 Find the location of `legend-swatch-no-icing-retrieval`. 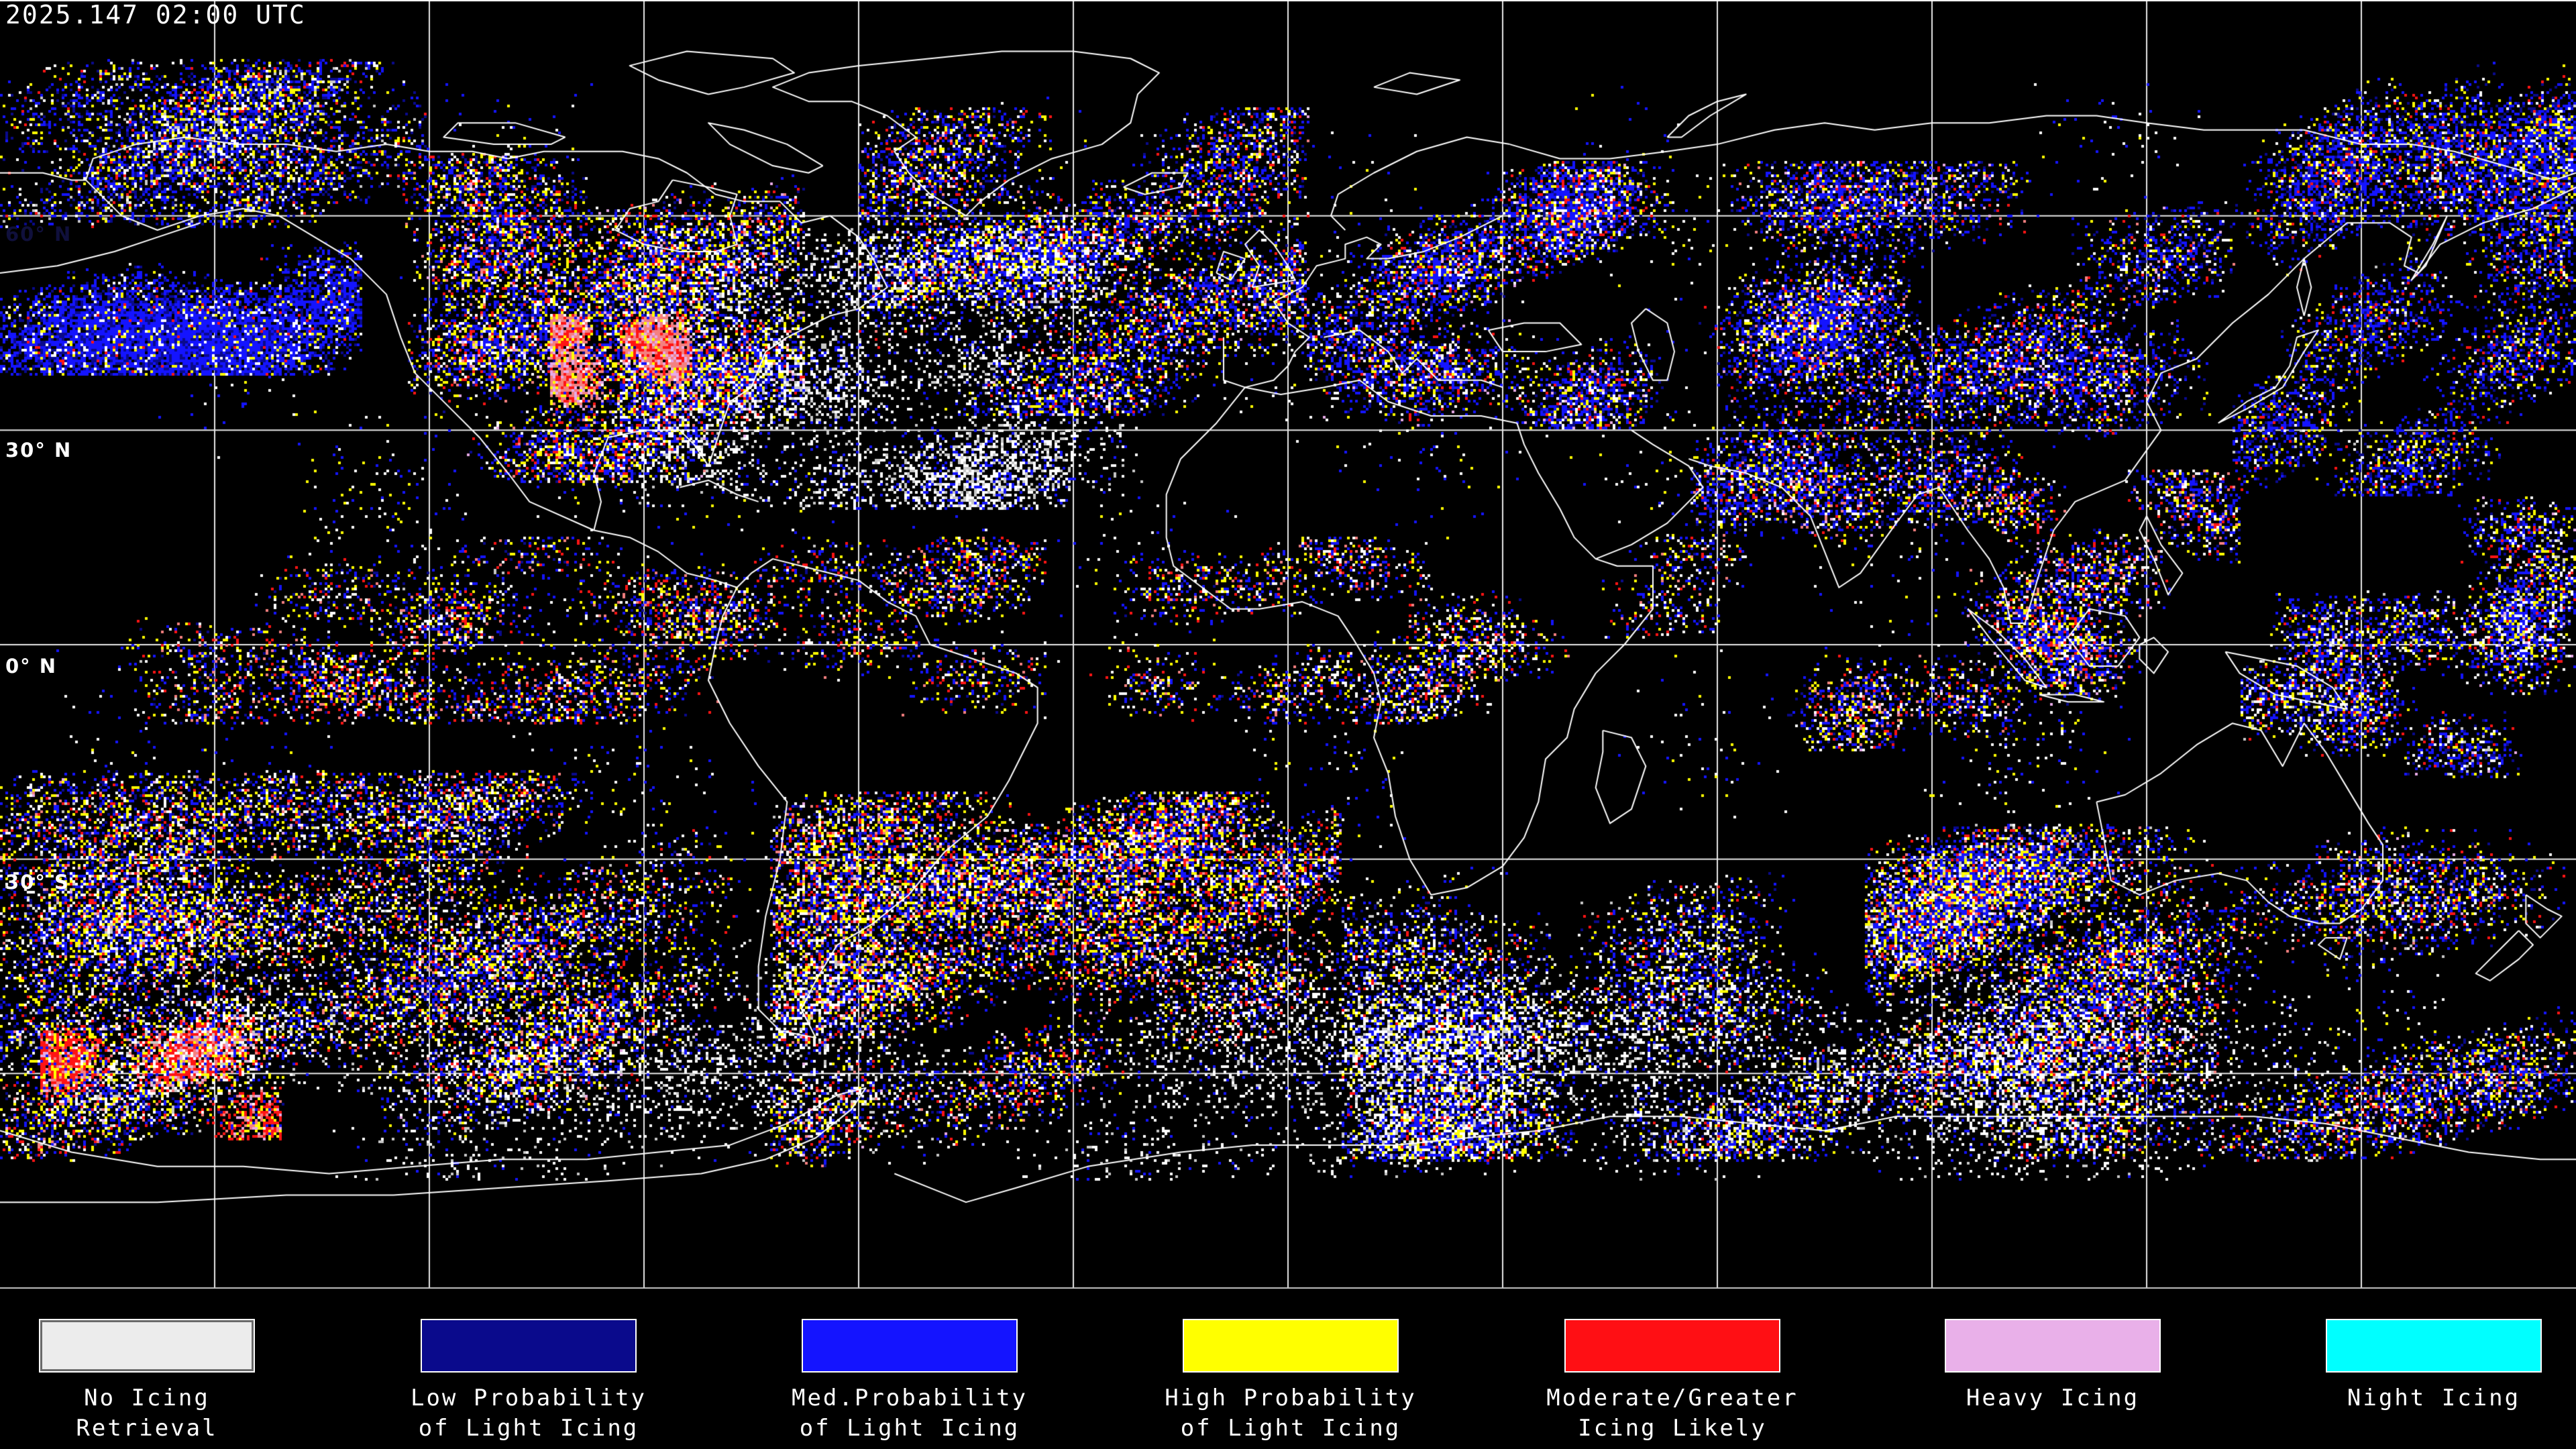

legend-swatch-no-icing-retrieval is located at coordinates (147, 1346).